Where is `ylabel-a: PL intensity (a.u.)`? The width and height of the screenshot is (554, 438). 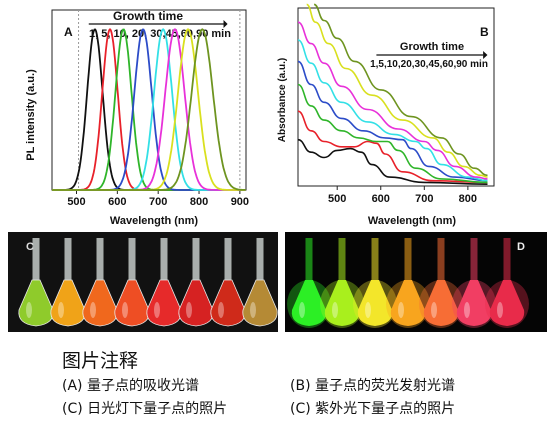 ylabel-a: PL intensity (a.u.) is located at coordinates (31, 115).